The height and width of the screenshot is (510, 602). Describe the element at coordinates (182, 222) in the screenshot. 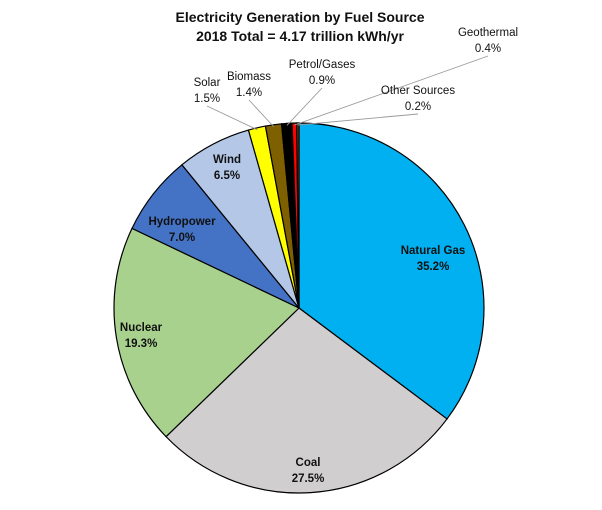

I see `label-hydropower-name: Hydropower` at that location.